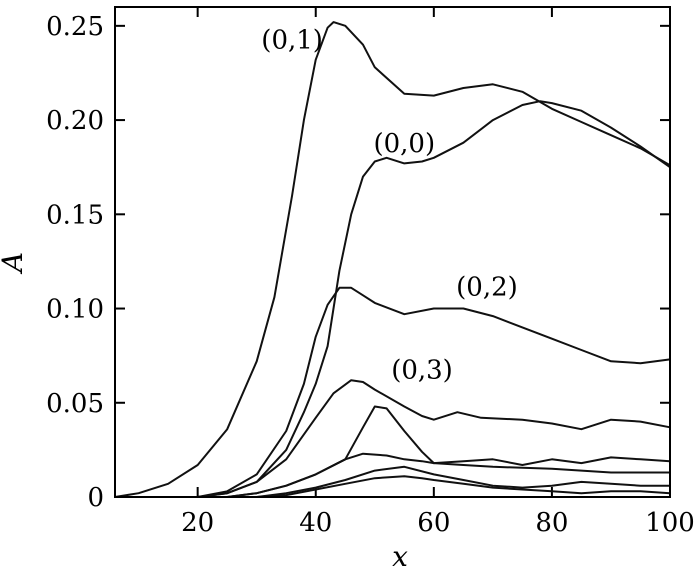 This screenshot has height=572, width=700. What do you see at coordinates (292, 40) in the screenshot?
I see `series-label: (0,1)` at bounding box center [292, 40].